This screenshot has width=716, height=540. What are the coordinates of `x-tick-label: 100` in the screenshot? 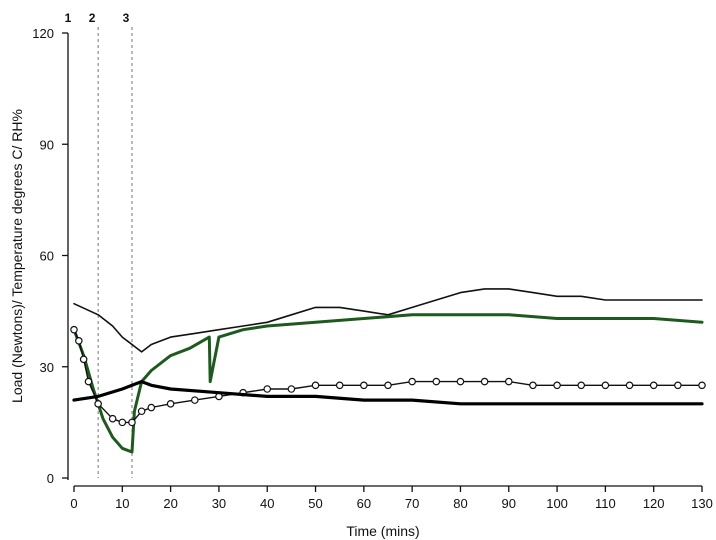 It's located at (557, 503).